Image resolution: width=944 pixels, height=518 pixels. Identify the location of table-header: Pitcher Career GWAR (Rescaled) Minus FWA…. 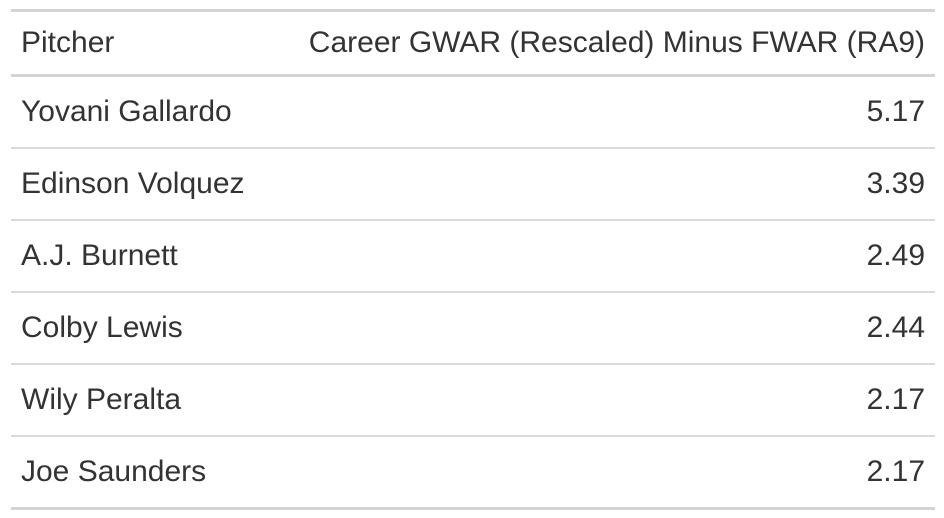
(473, 43).